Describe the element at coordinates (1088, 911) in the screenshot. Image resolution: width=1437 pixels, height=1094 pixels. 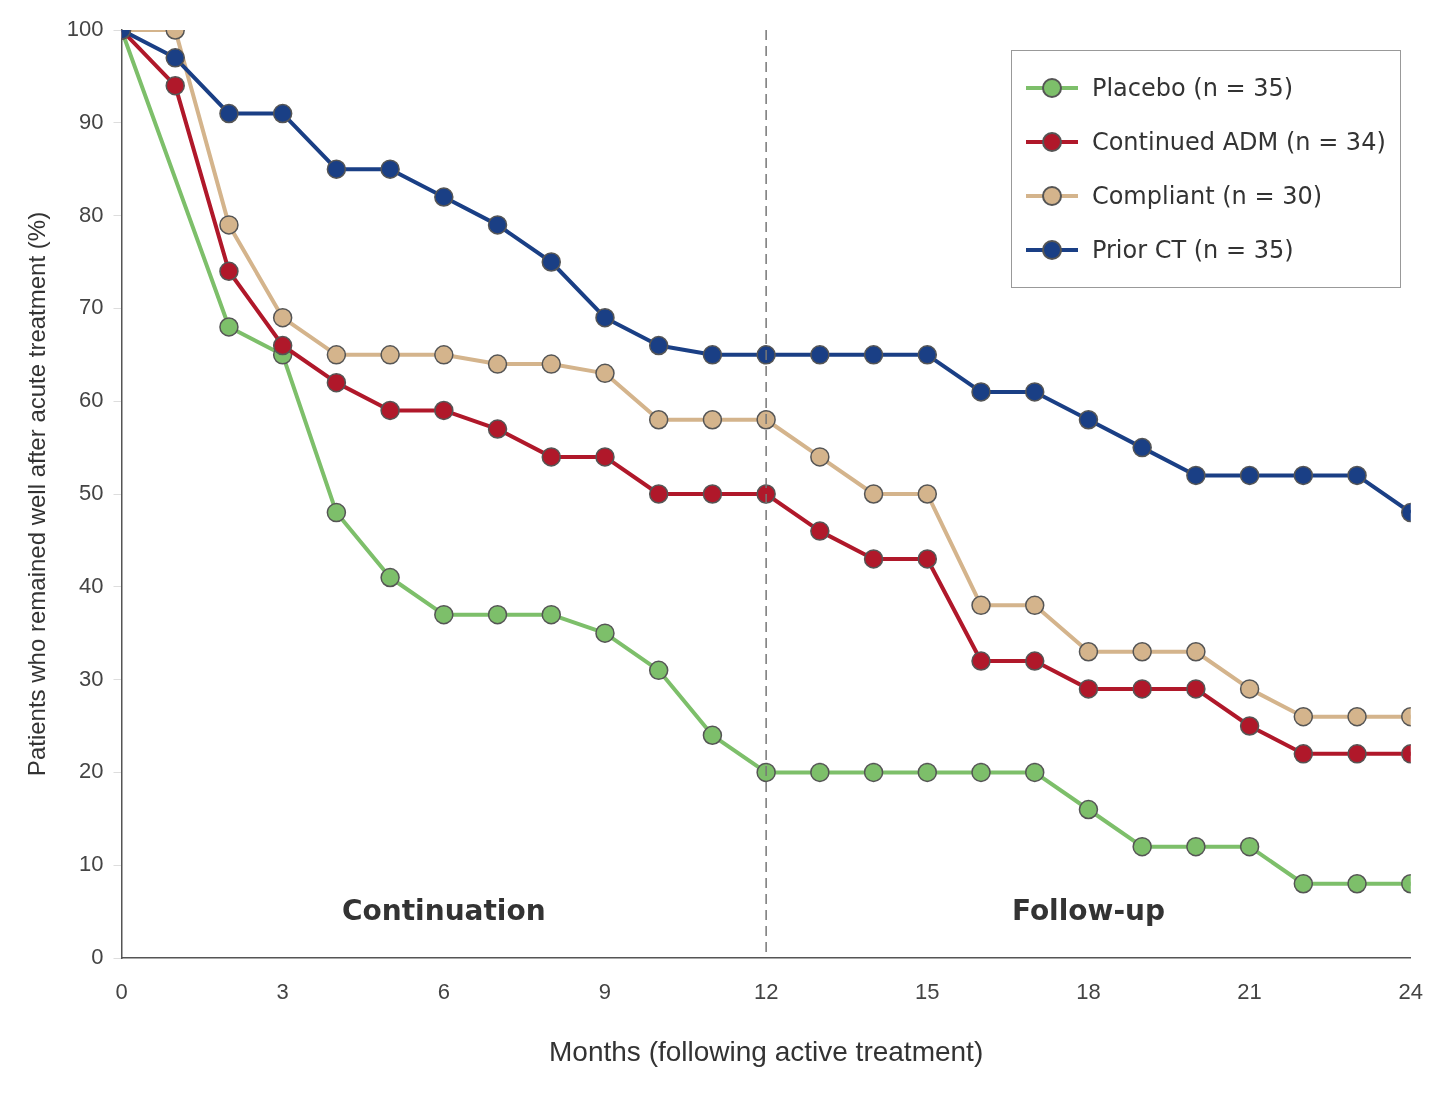
I see `annotation: Follow-up` at that location.